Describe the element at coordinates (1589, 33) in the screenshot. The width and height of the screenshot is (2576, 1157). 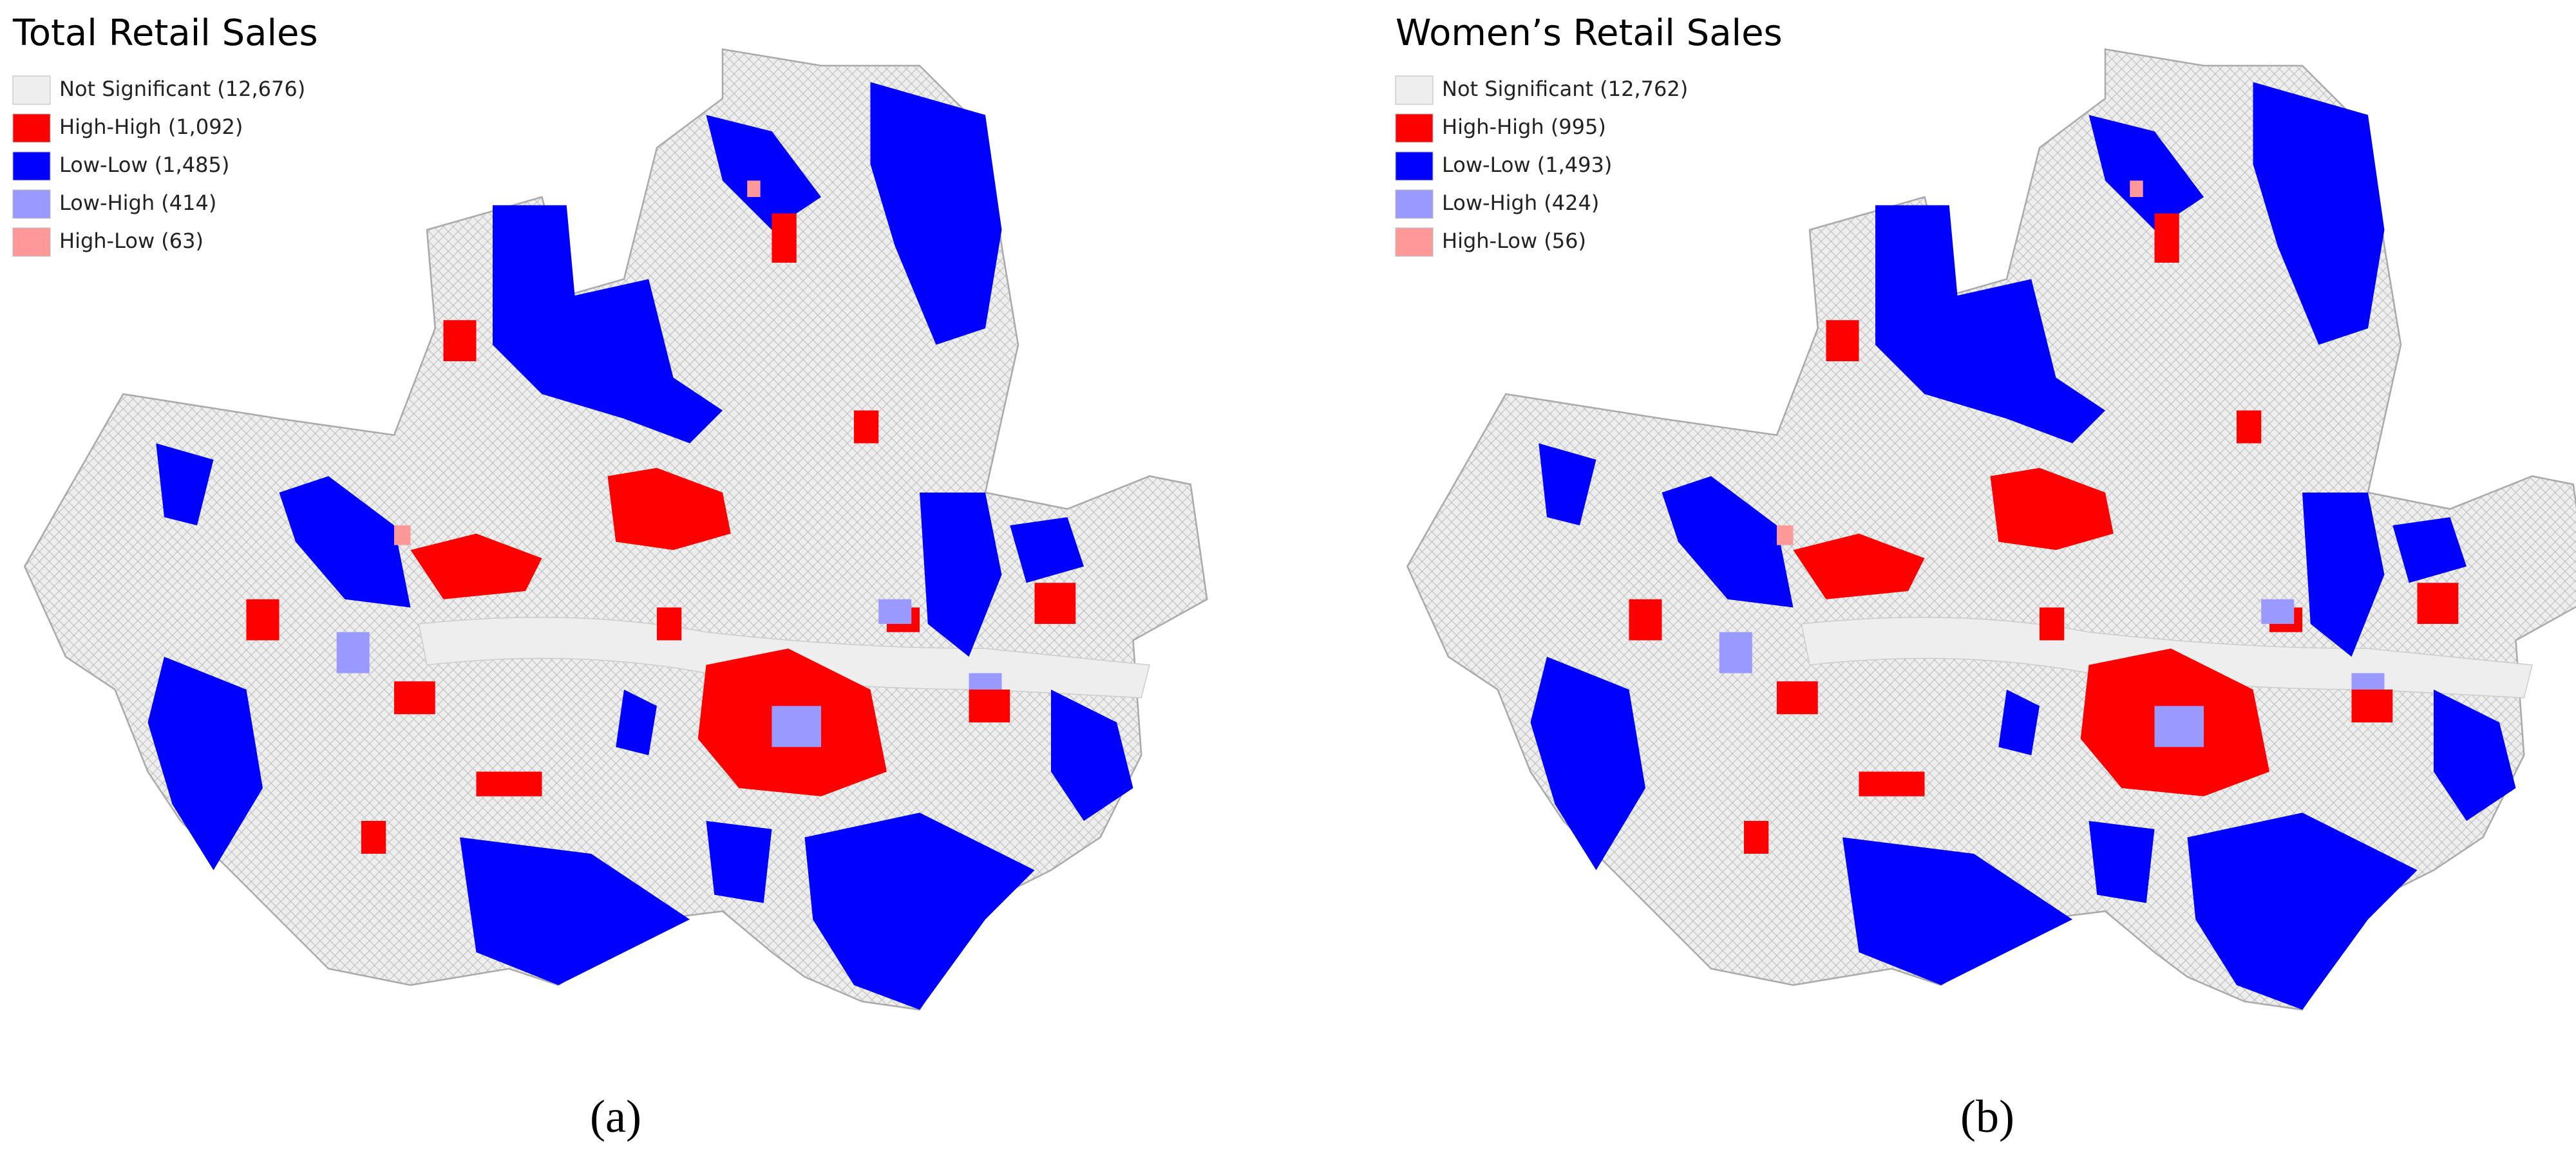
I see `panel-title: Women’s Retail Sales` at that location.